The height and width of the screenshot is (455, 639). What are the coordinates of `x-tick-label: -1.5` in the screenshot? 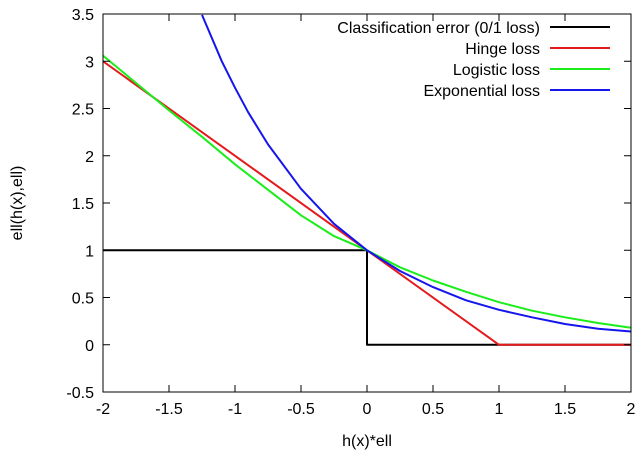 It's located at (169, 409).